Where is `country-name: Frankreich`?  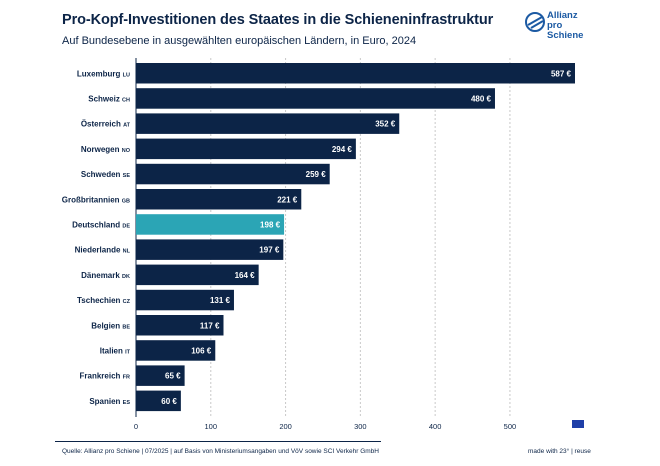
country-name: Frankreich is located at coordinates (101, 376).